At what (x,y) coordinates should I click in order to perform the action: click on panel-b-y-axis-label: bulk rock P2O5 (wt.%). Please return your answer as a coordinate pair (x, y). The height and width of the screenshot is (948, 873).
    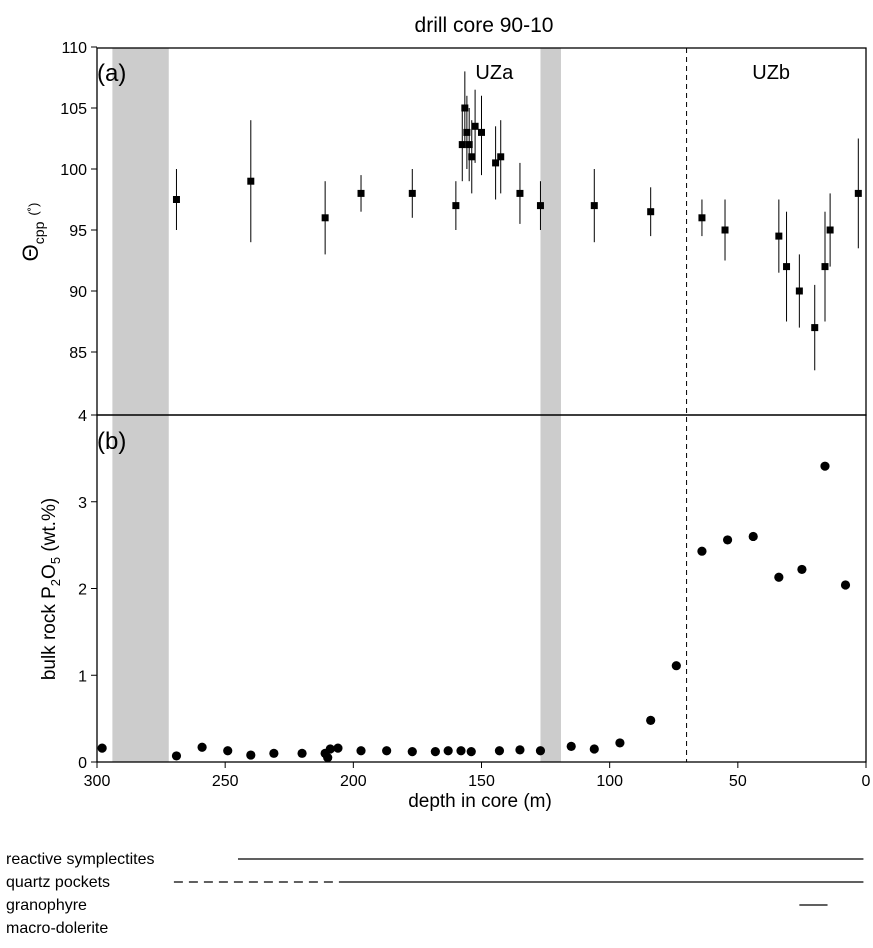
    Looking at the image, I should click on (51, 589).